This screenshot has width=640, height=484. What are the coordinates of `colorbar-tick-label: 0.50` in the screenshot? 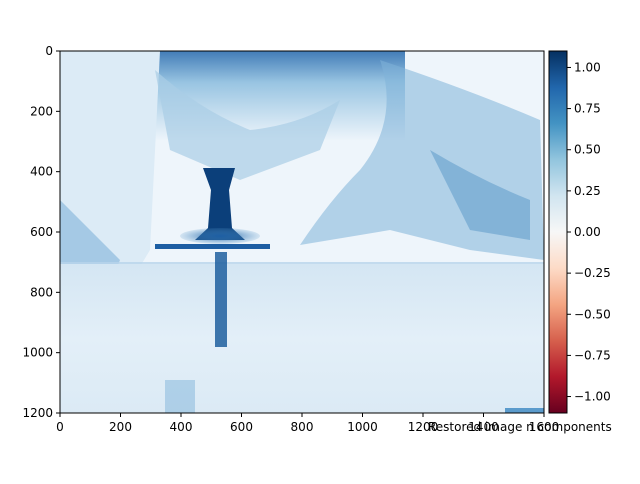 It's located at (587, 150).